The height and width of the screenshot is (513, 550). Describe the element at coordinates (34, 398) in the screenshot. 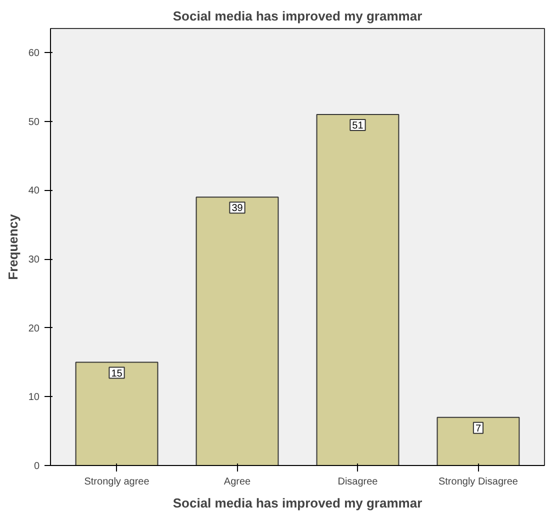

I see `y-tick-label: 10` at that location.